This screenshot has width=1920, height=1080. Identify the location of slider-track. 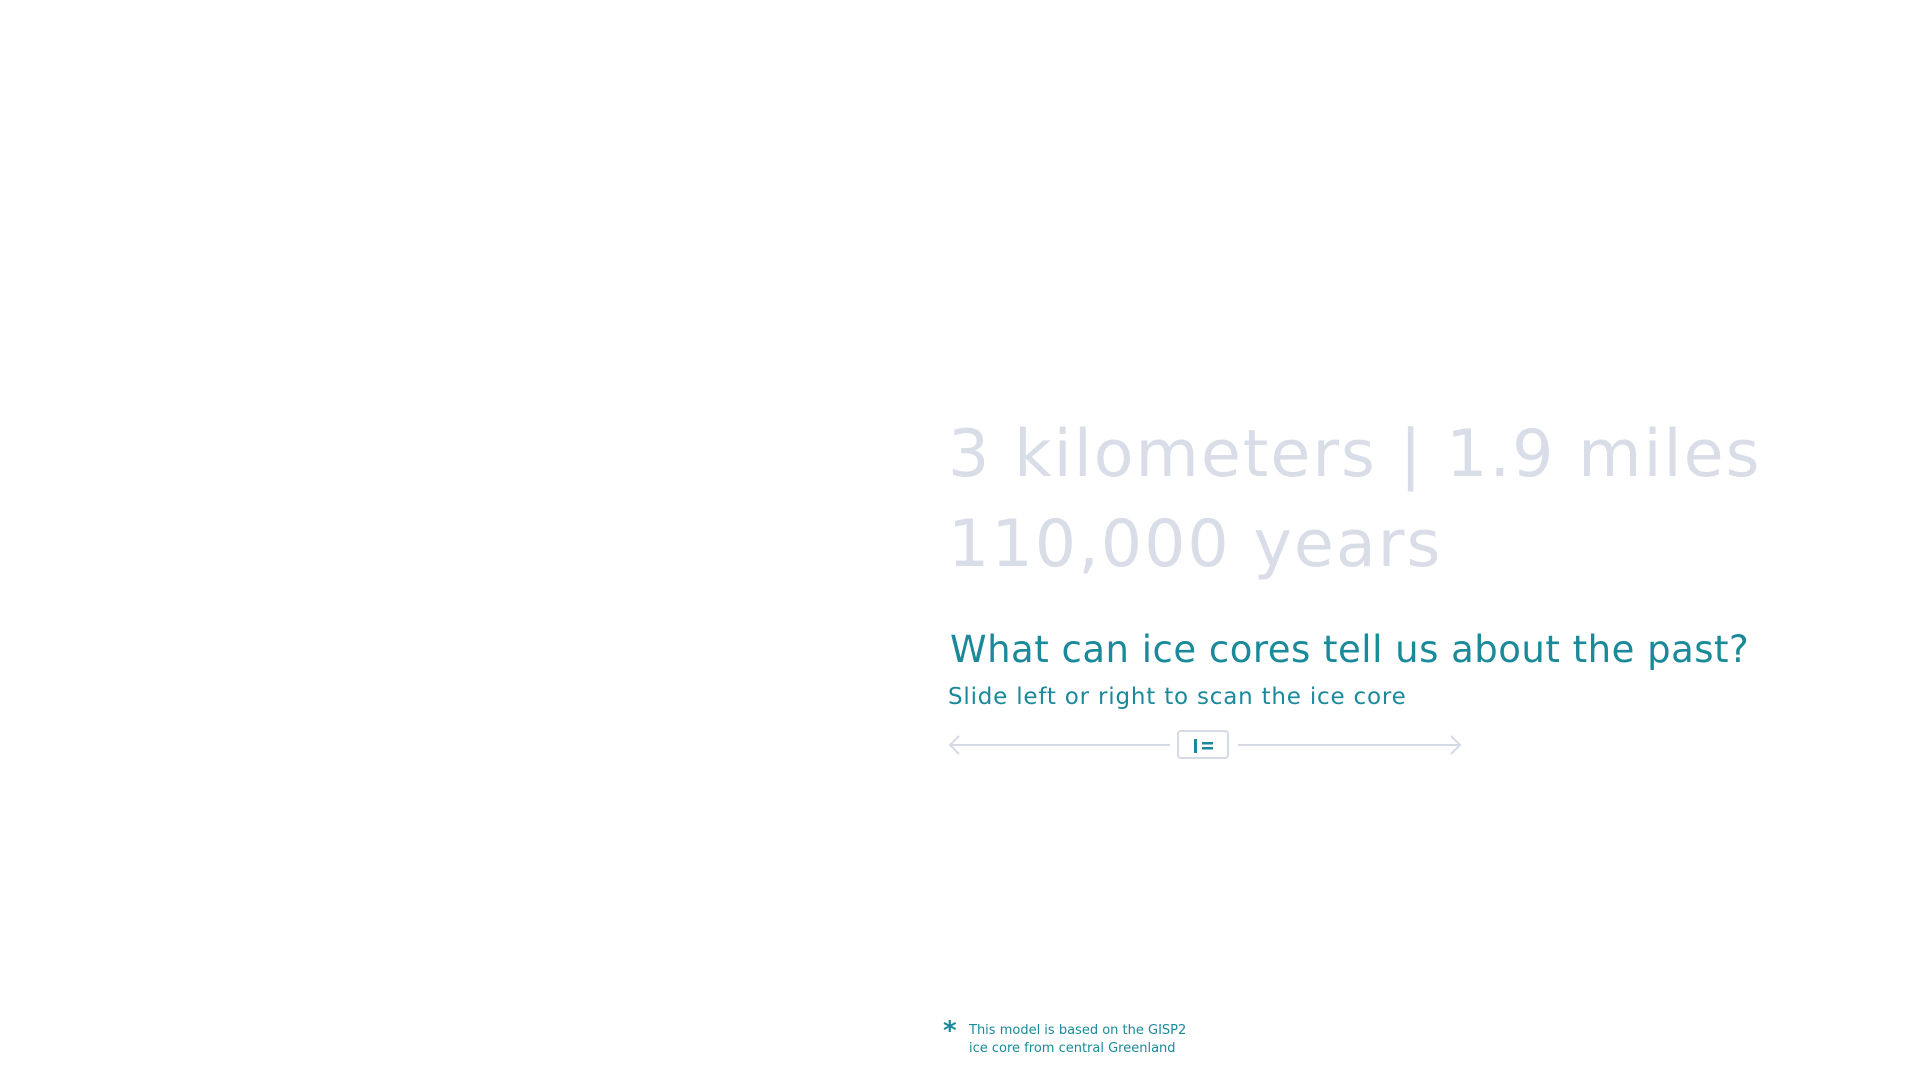
(1205, 745).